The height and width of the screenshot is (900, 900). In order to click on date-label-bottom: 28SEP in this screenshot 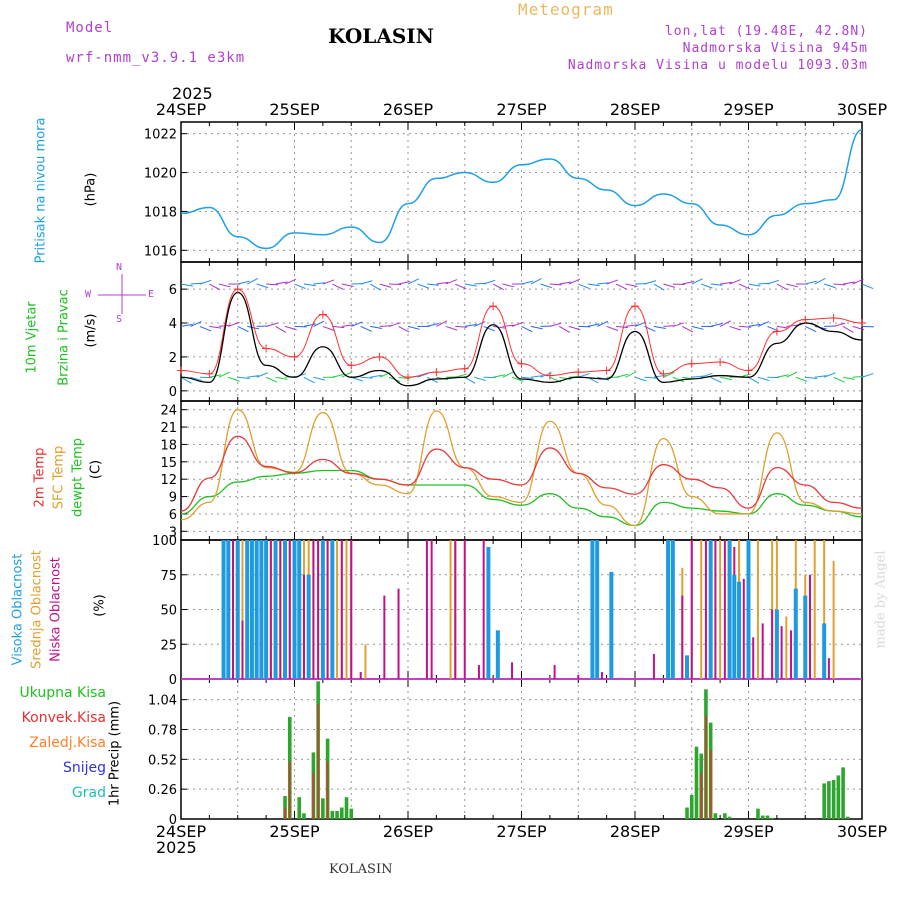, I will do `click(635, 831)`.